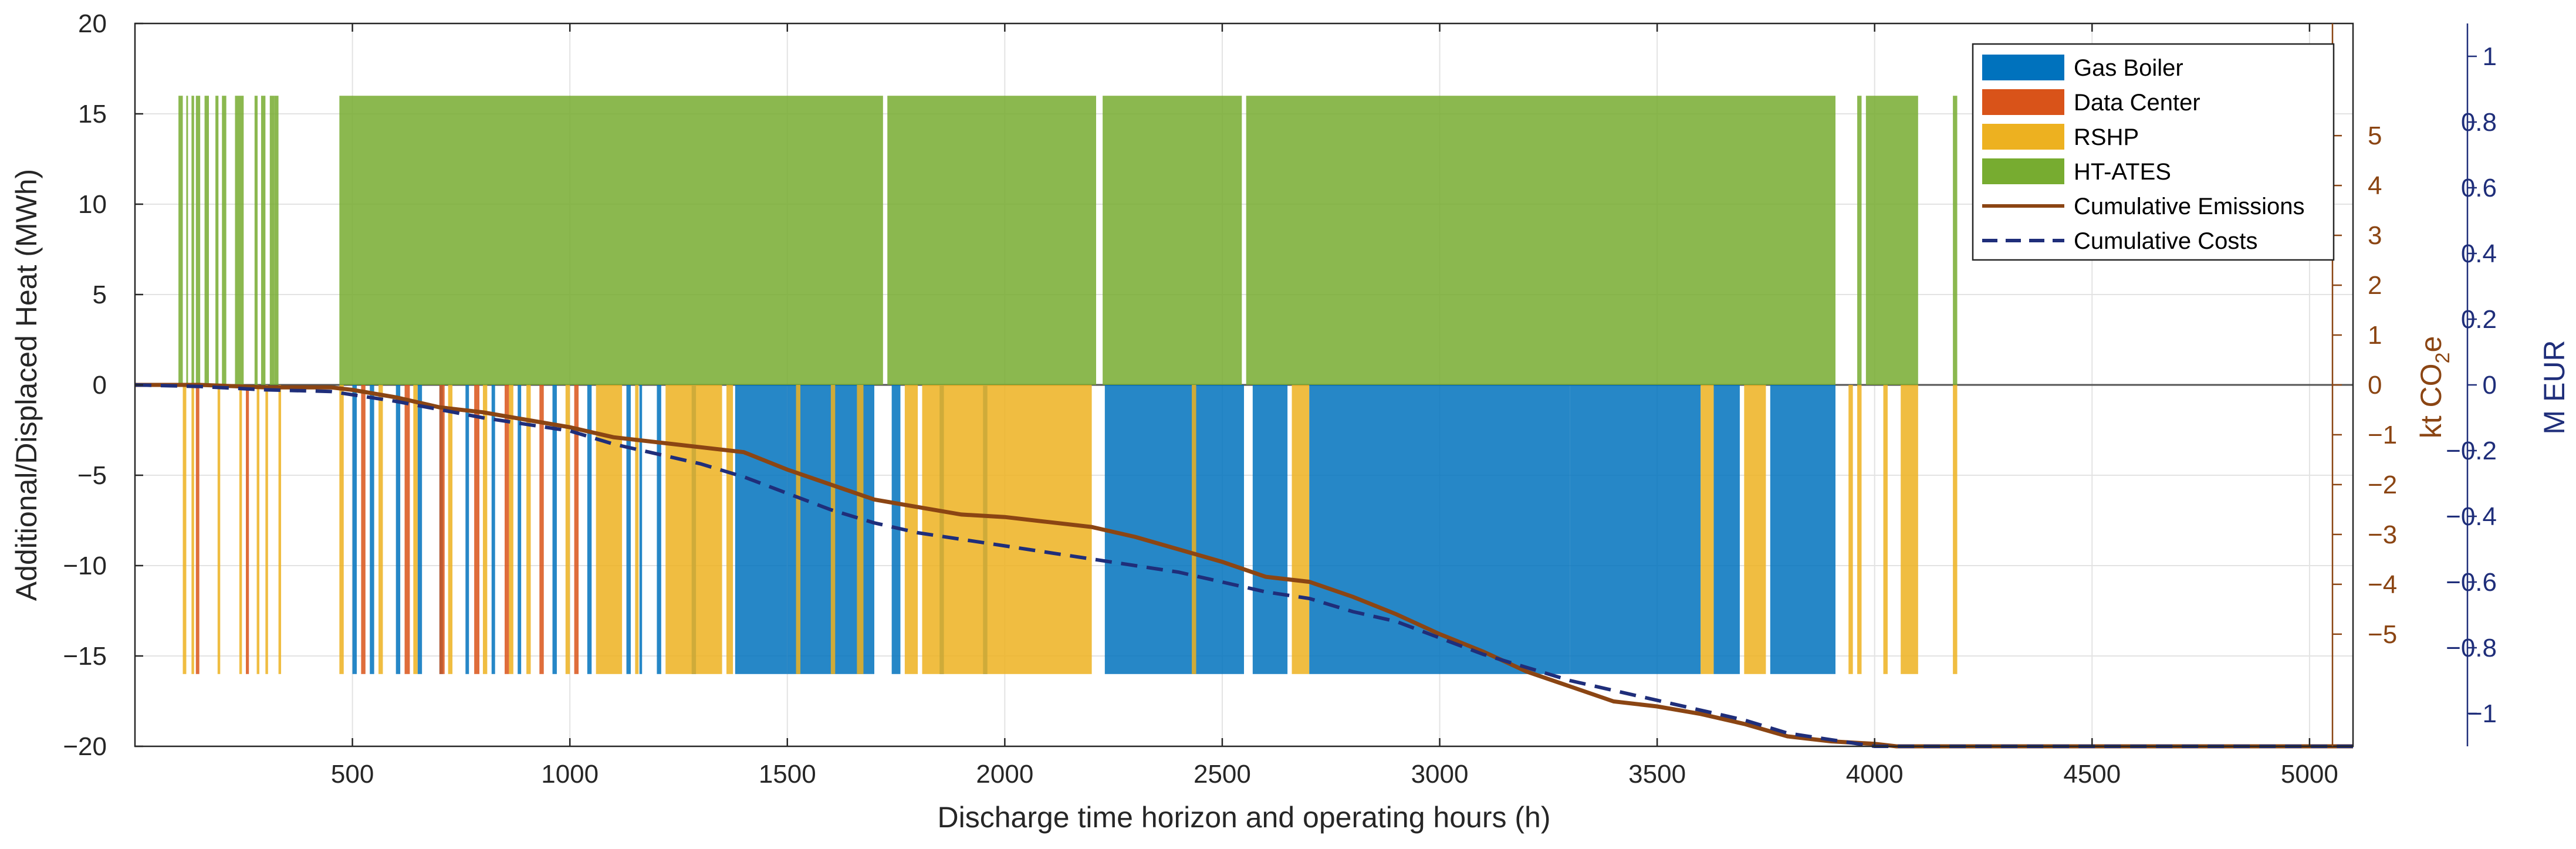 The image size is (2576, 849). Describe the element at coordinates (1440, 774) in the screenshot. I see `x-tick-label: 3000` at that location.